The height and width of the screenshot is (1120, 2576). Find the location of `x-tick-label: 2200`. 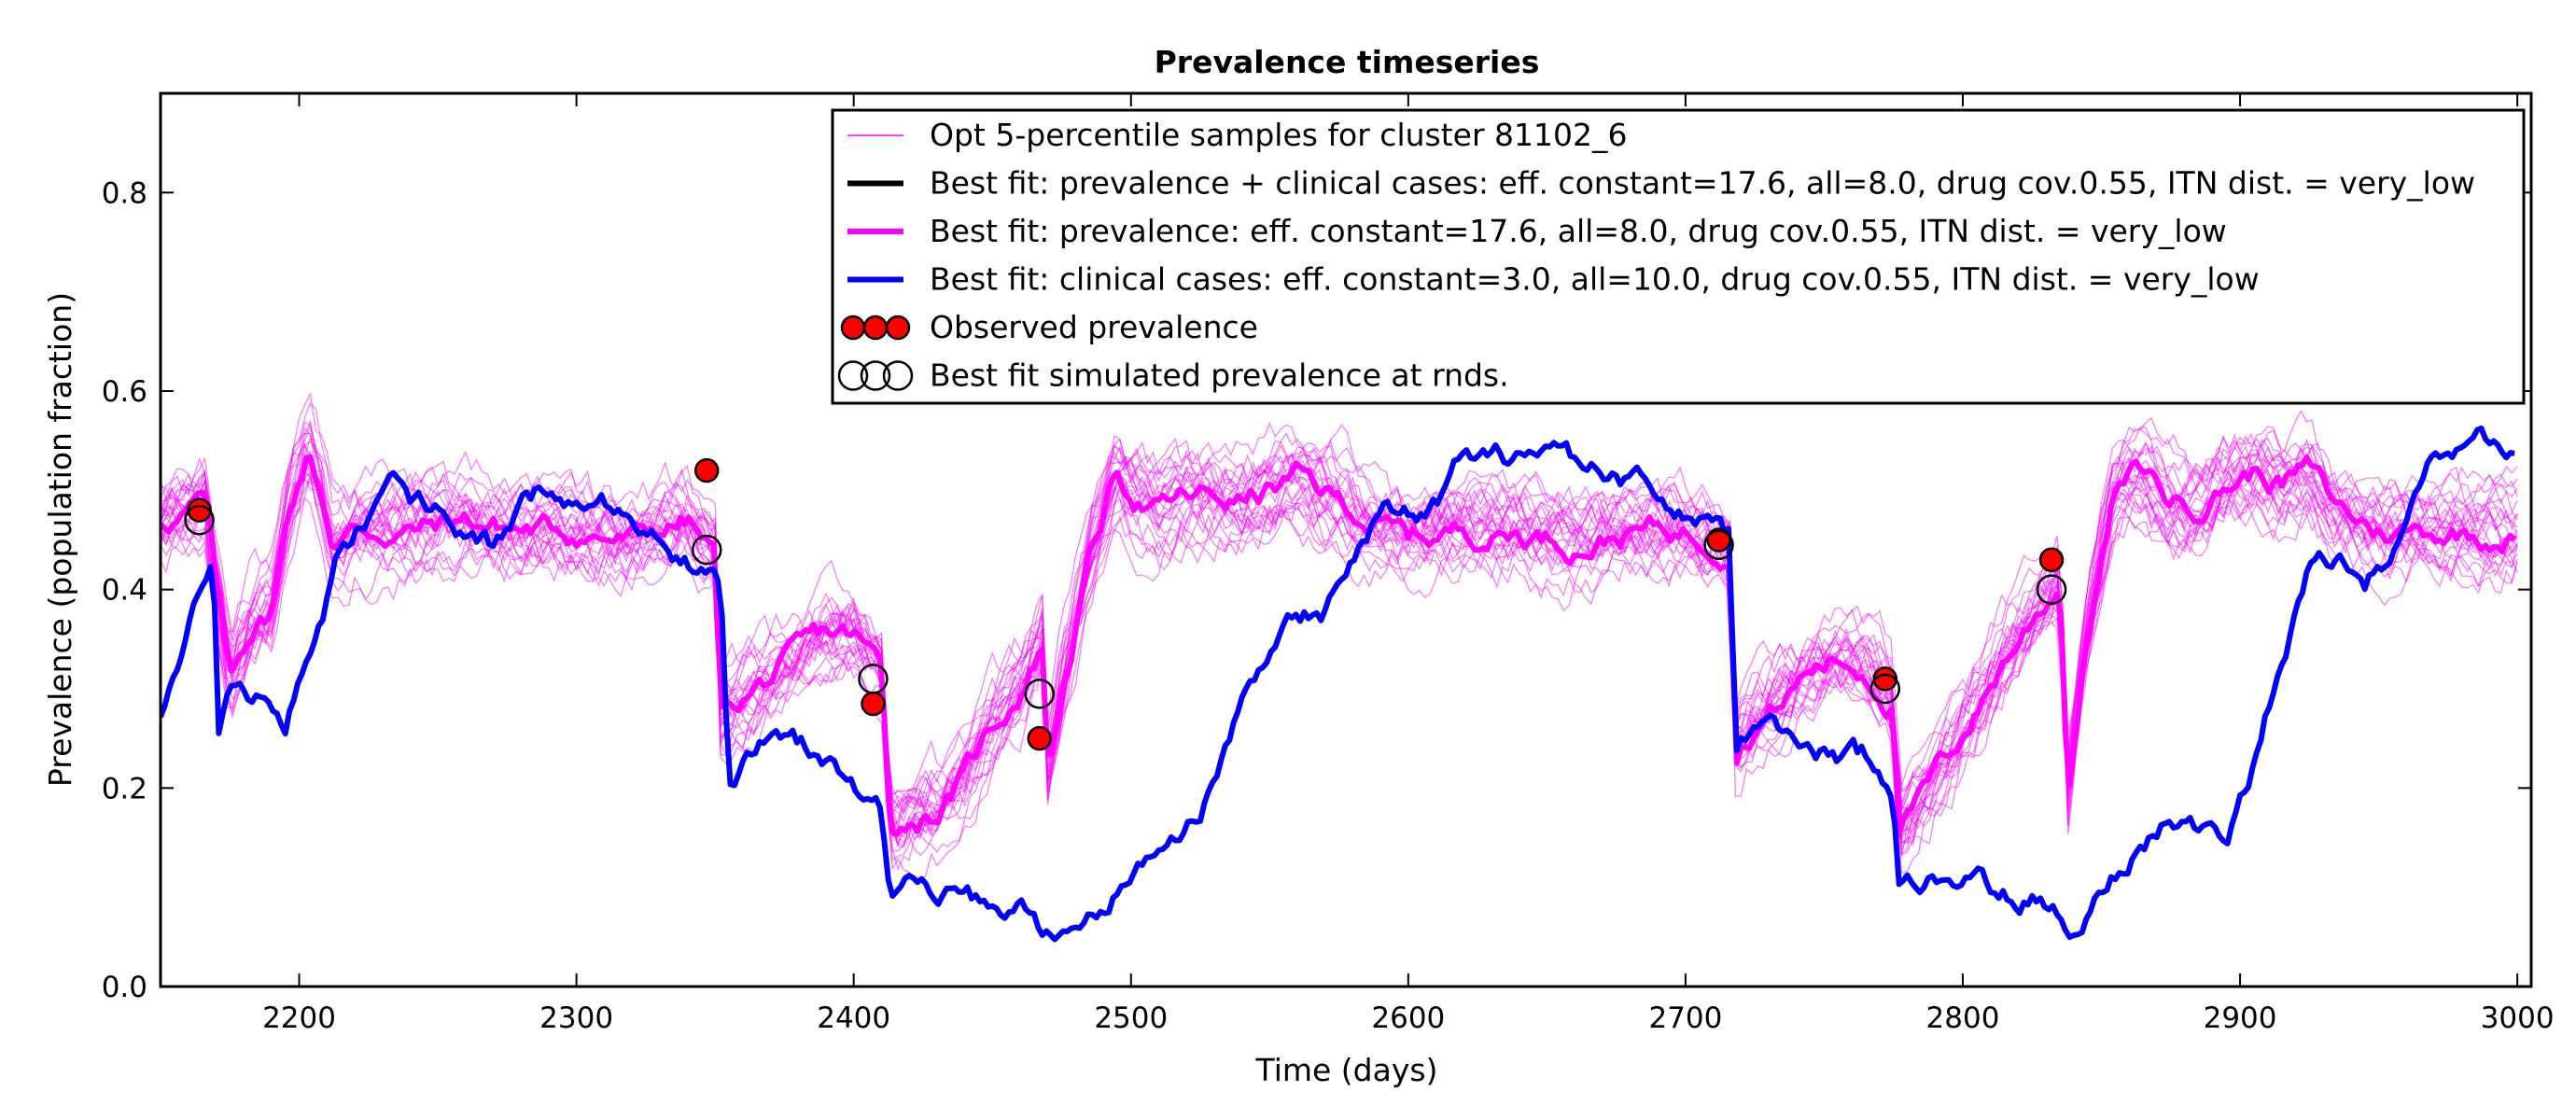

x-tick-label: 2200 is located at coordinates (299, 1018).